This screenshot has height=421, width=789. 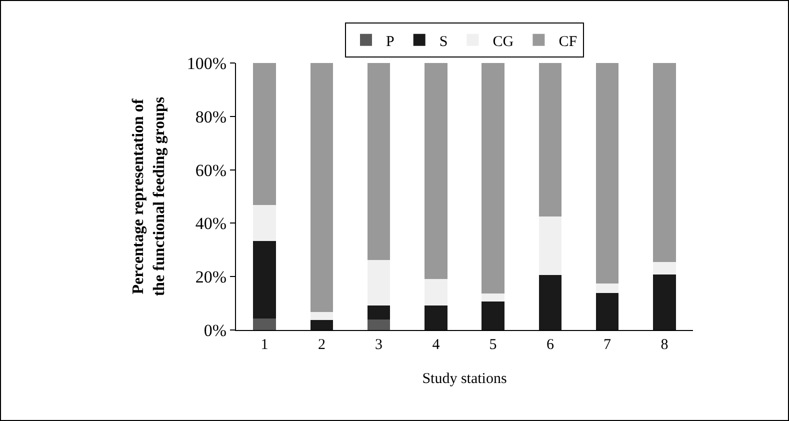 I want to click on legend-label: S, so click(x=443, y=42).